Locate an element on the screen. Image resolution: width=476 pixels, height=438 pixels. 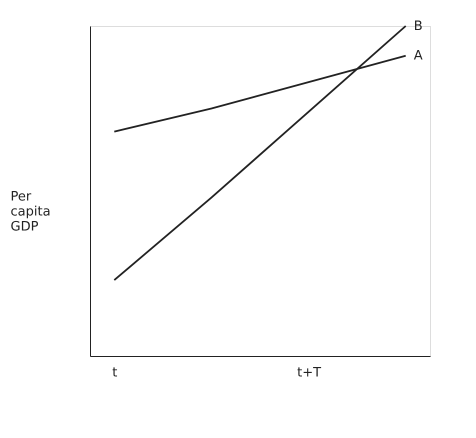
series-label: A is located at coordinates (418, 56).